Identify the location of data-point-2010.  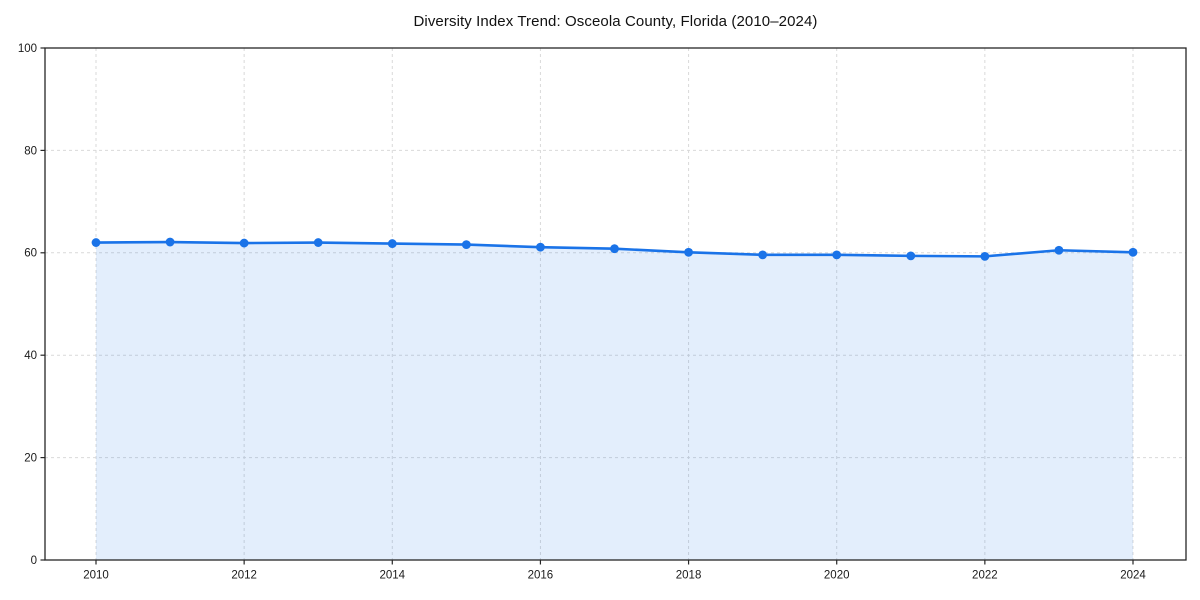
(96, 242).